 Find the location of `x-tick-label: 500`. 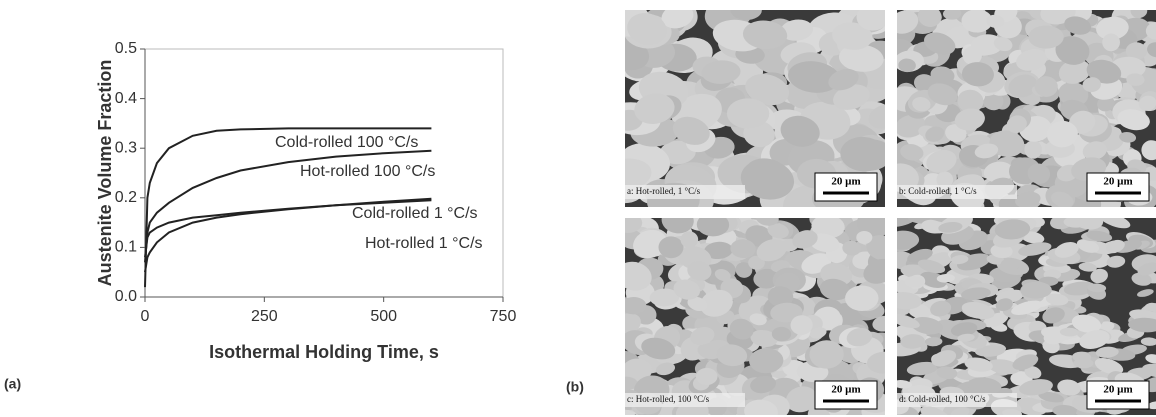

x-tick-label: 500 is located at coordinates (383, 316).